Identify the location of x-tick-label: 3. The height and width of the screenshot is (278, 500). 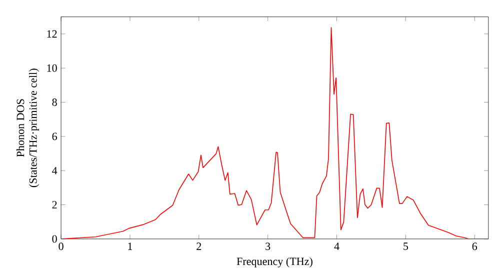
(268, 246).